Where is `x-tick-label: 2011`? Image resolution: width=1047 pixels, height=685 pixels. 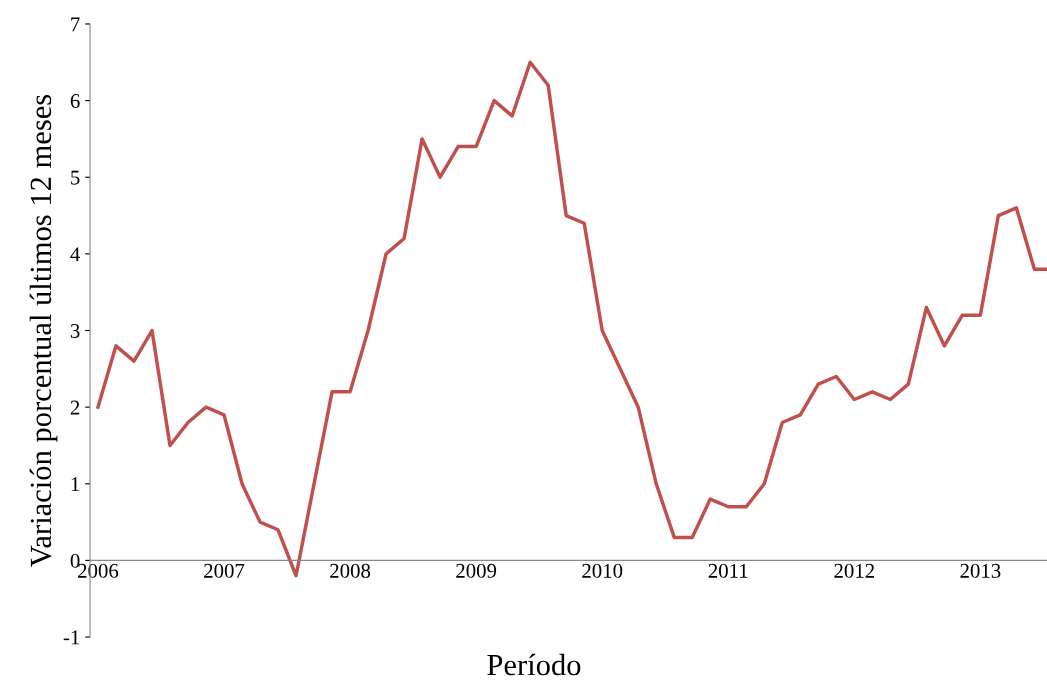 x-tick-label: 2011 is located at coordinates (728, 570).